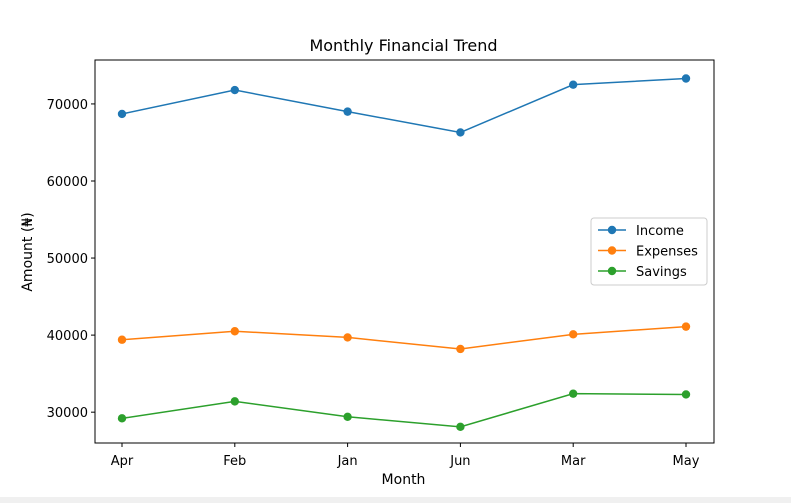 The height and width of the screenshot is (503, 791). Describe the element at coordinates (667, 252) in the screenshot. I see `legend-label: Expenses` at that location.